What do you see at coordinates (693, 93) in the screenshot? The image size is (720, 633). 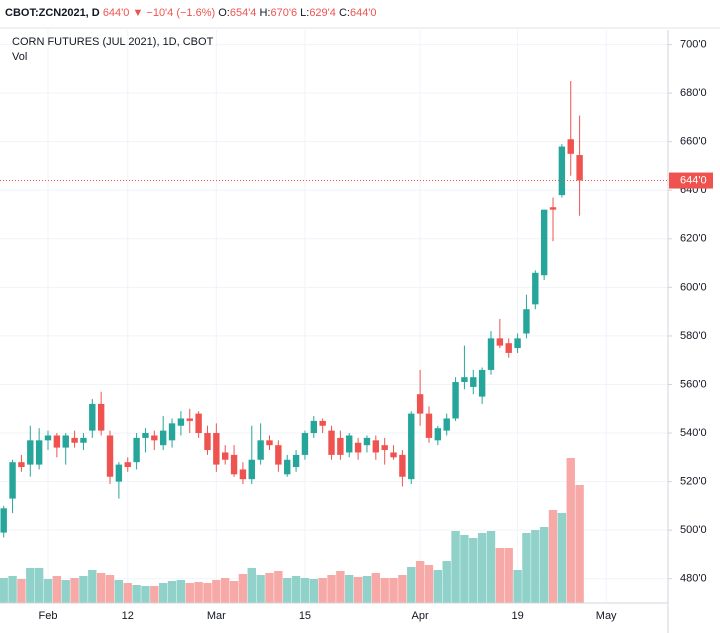 I see `y-tick-label: 680'0` at bounding box center [693, 93].